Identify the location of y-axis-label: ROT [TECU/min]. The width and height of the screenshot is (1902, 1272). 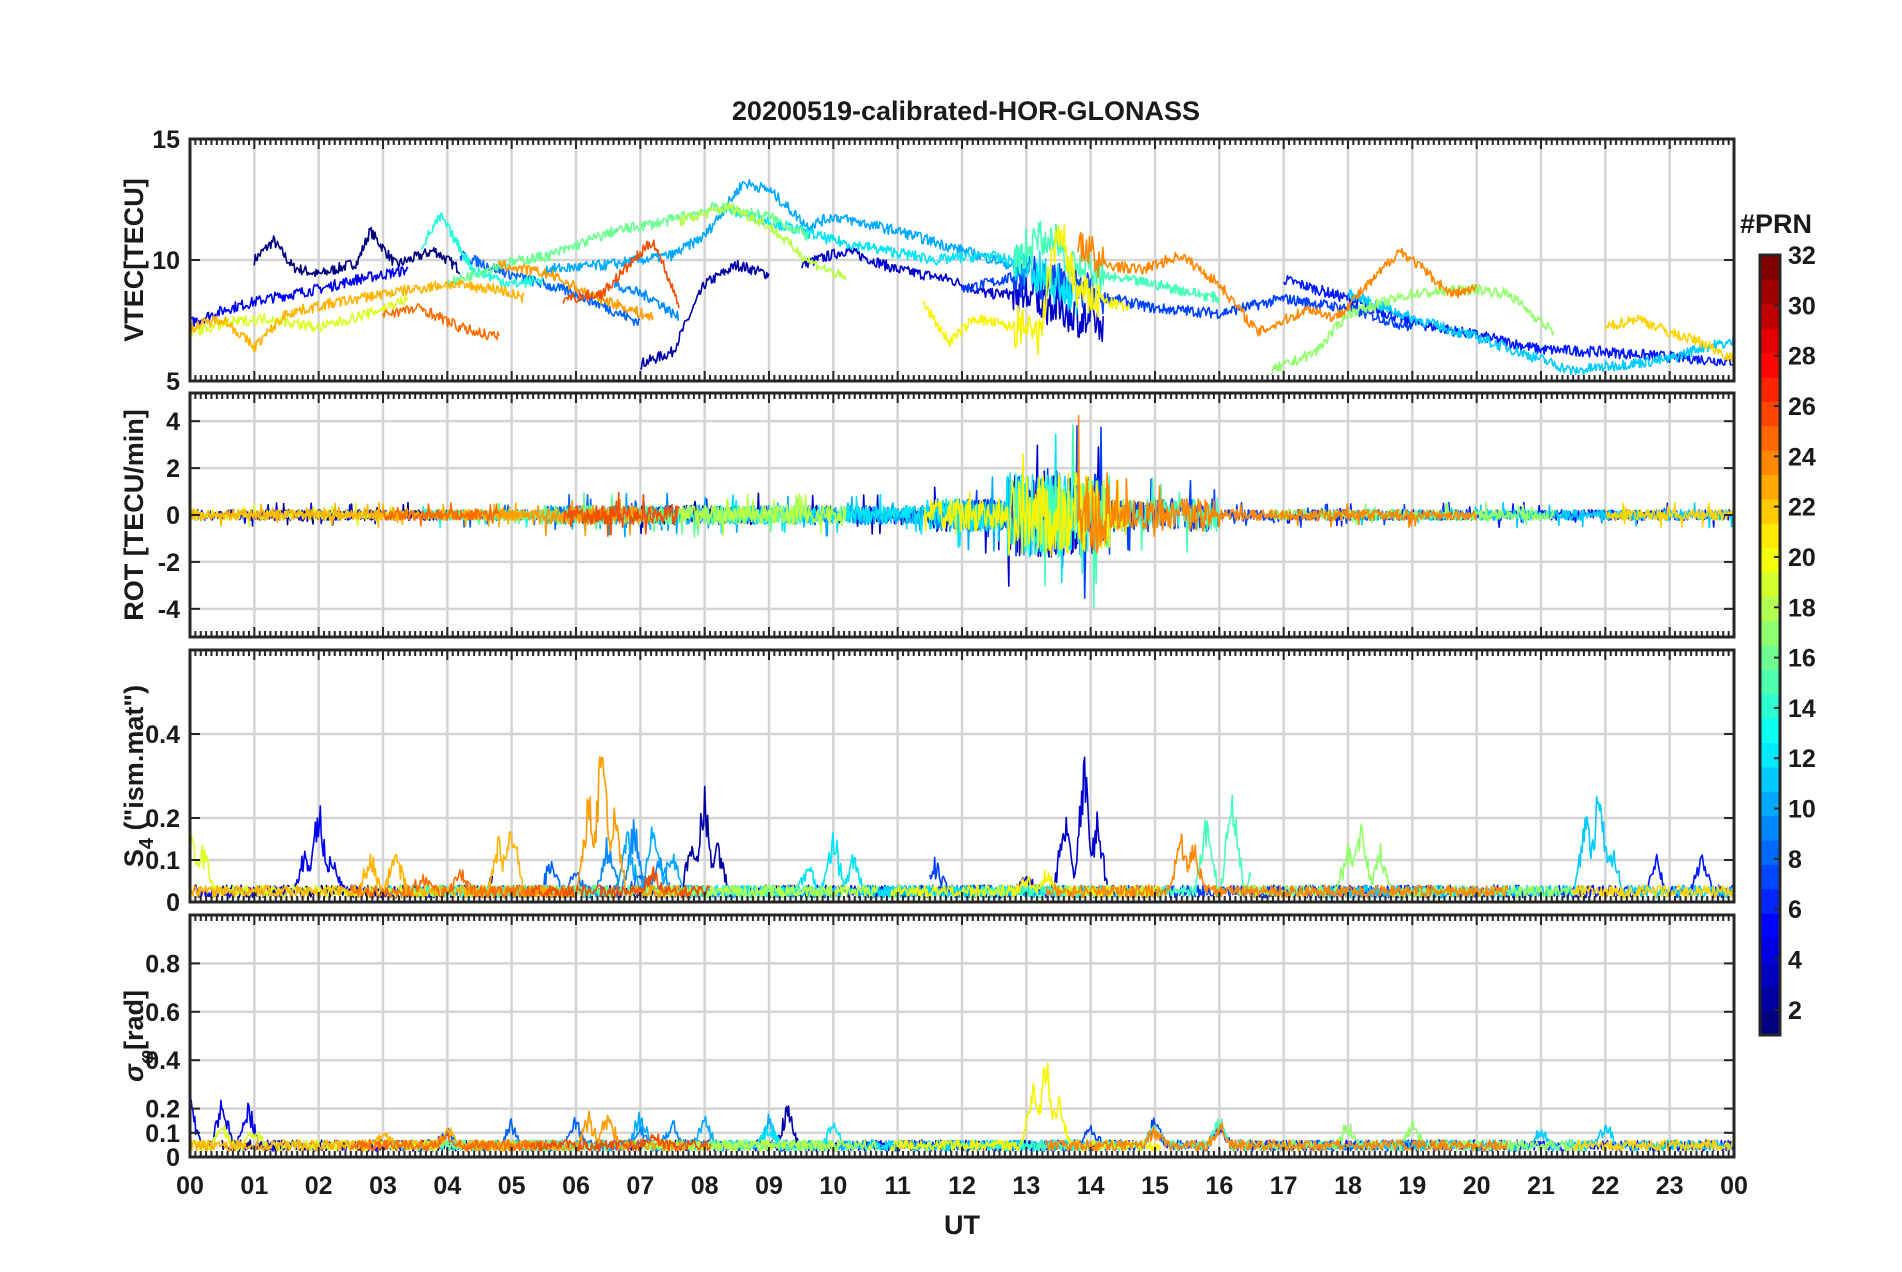
(134, 514).